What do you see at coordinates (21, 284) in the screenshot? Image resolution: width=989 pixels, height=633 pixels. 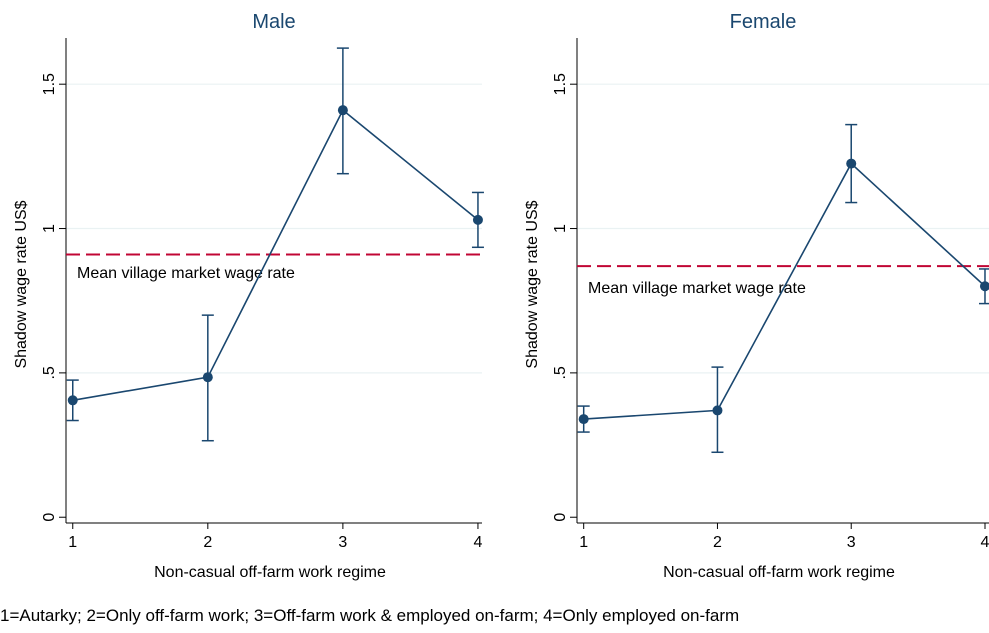 I see `male-y-axis-label: Shadow wage rate US$` at bounding box center [21, 284].